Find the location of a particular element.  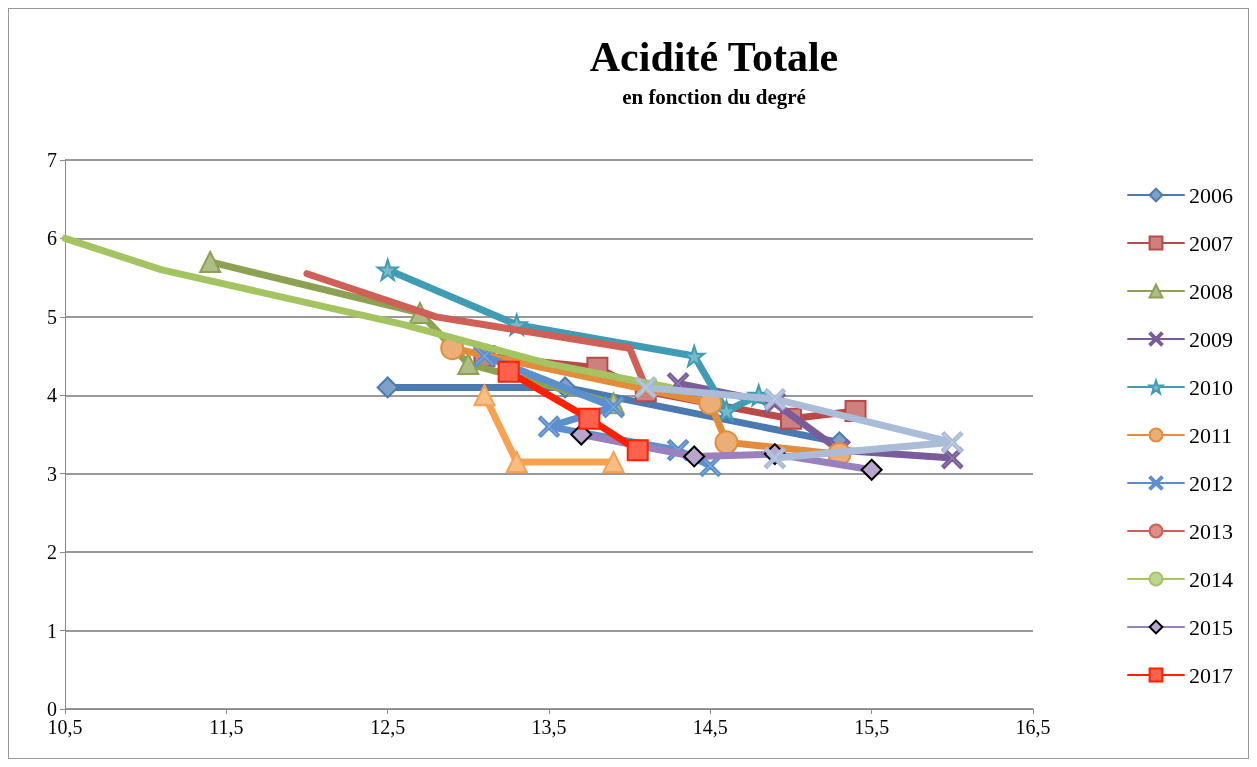

chart-subtitle: en fonction du degré is located at coordinates (714, 96).